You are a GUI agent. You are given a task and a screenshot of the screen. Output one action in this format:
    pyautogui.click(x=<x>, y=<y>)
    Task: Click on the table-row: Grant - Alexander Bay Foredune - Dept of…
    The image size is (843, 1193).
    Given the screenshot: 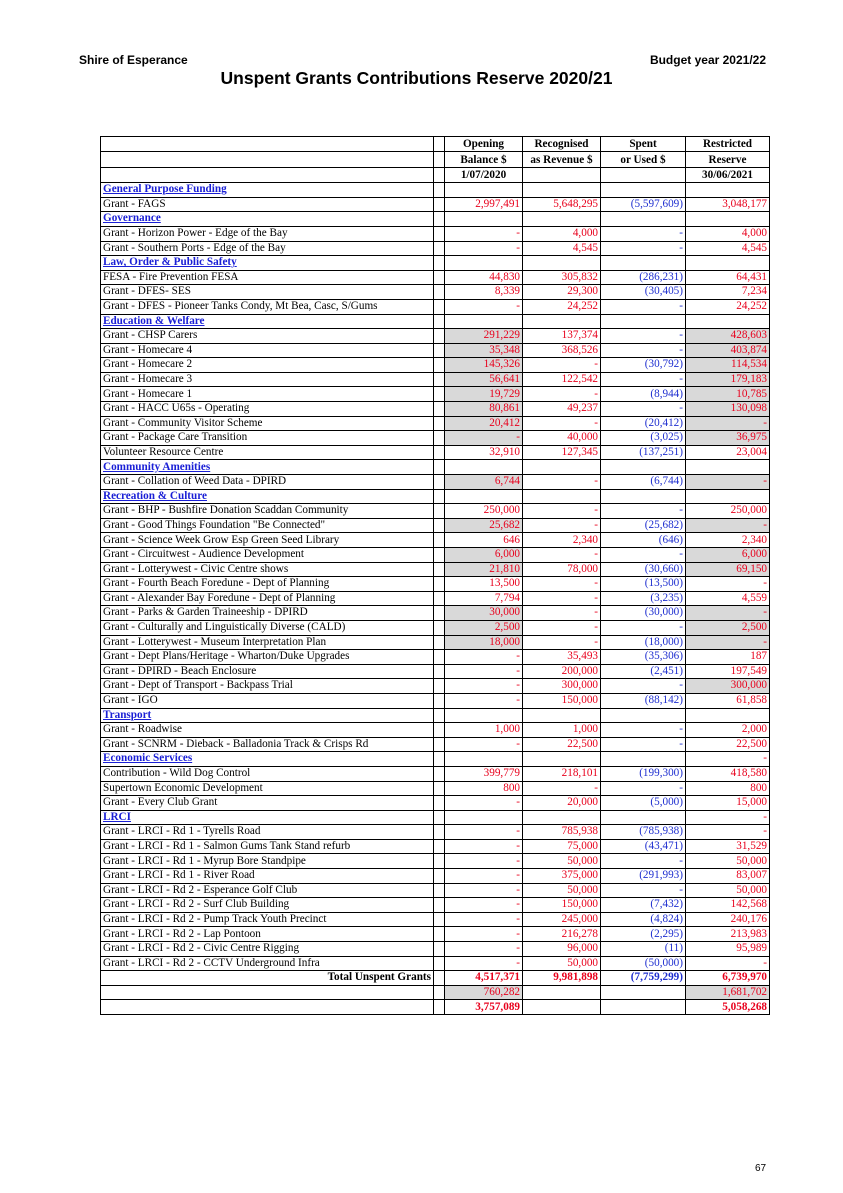 What is the action you would take?
    pyautogui.click(x=435, y=598)
    